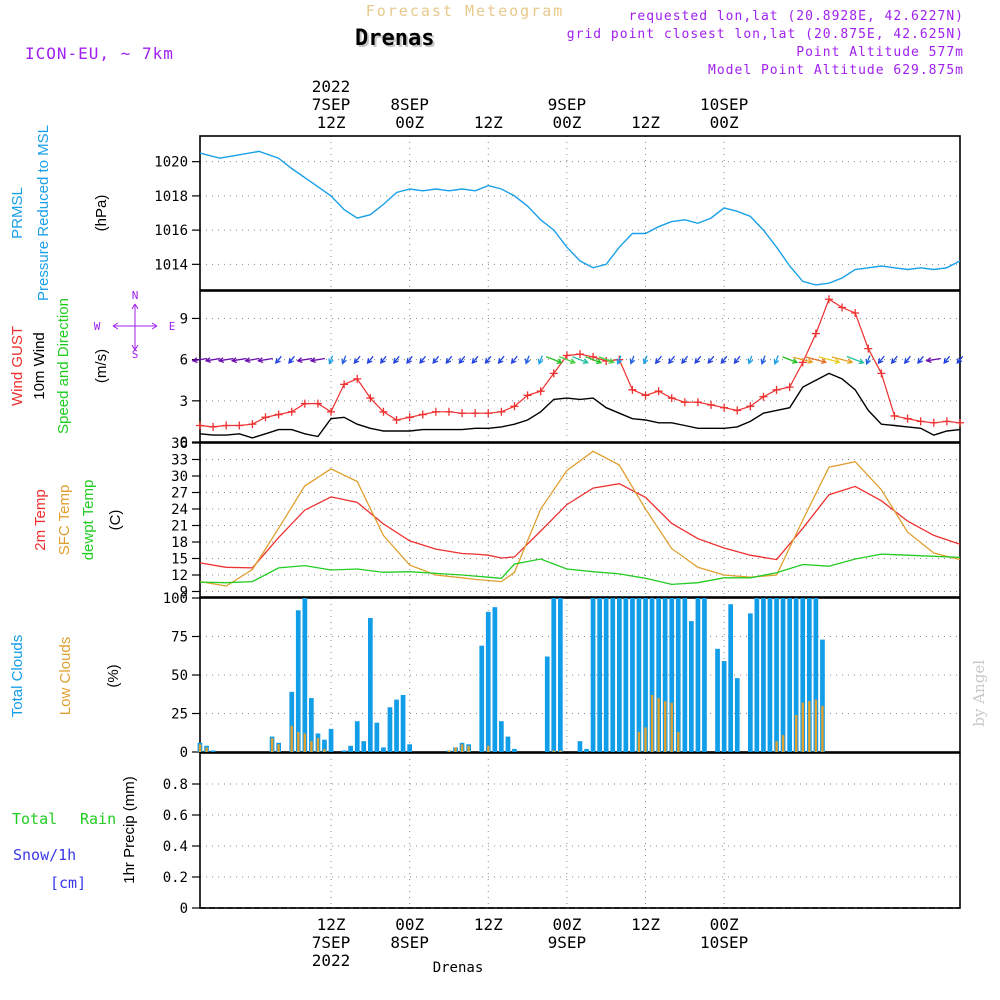  What do you see at coordinates (331, 104) in the screenshot?
I see `time-label-top: 7SEP` at bounding box center [331, 104].